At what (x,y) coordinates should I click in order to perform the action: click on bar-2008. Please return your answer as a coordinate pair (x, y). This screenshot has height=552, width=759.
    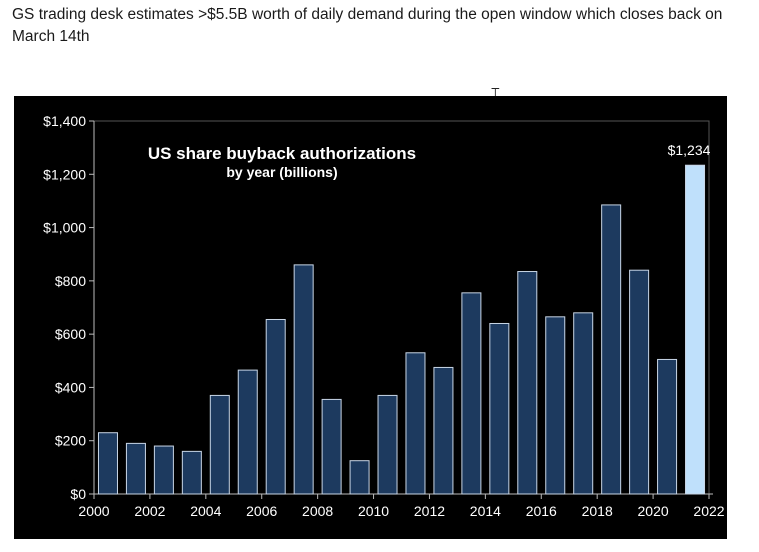
    Looking at the image, I should click on (331, 446).